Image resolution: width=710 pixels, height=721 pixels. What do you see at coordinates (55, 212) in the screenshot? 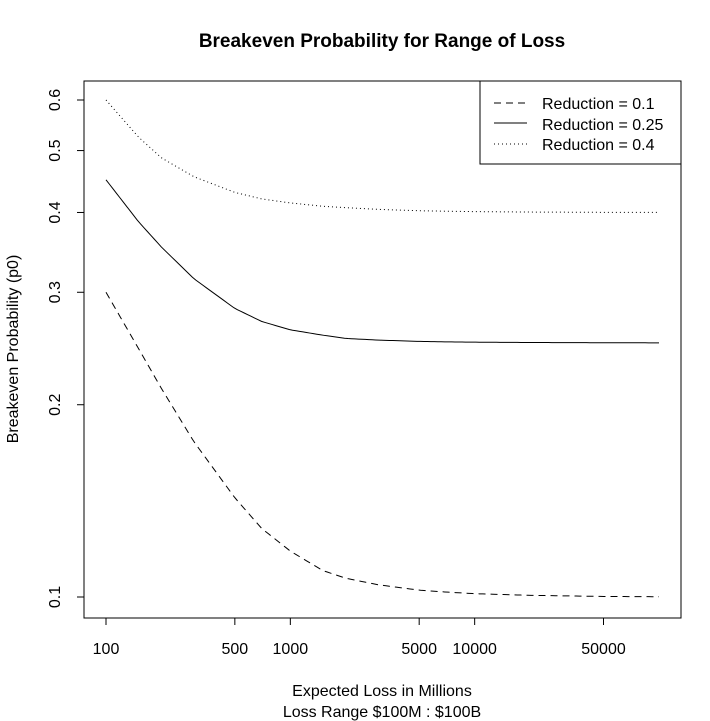
I see `y-tick-label: 0.4` at bounding box center [55, 212].